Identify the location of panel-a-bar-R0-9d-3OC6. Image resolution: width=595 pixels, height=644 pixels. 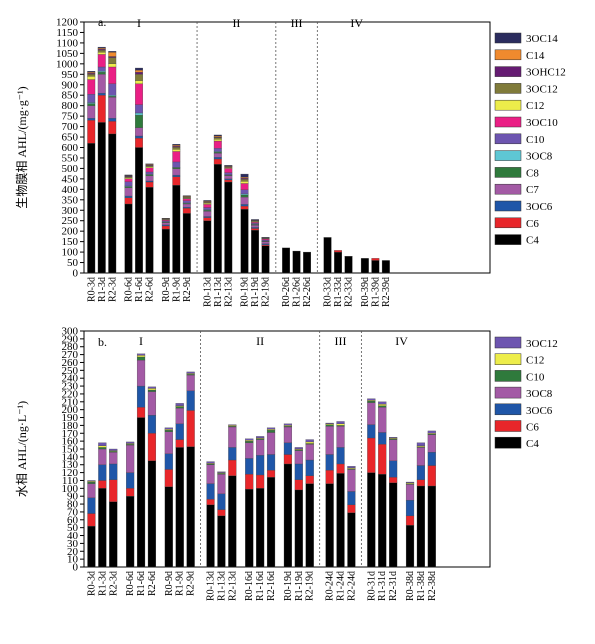
(166, 225).